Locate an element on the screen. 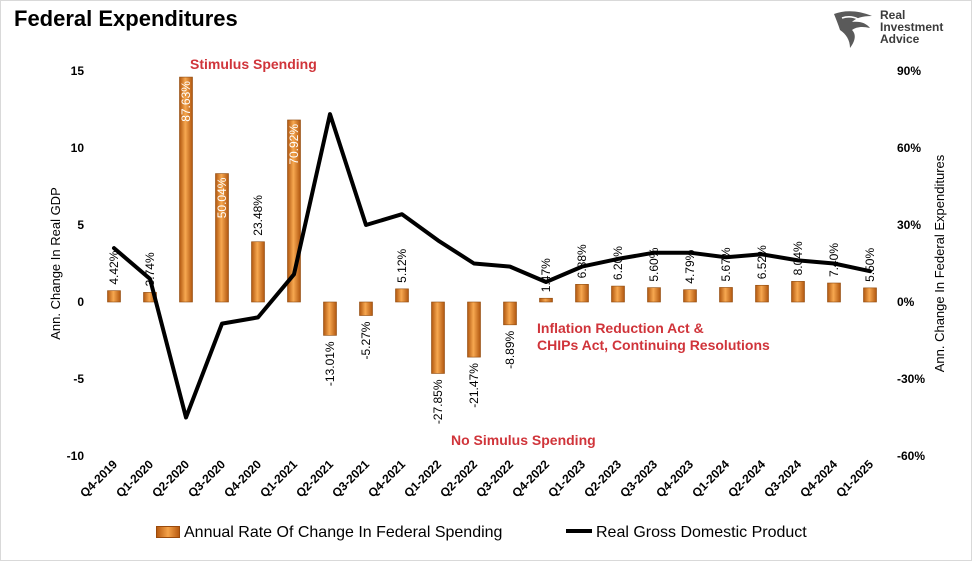 The height and width of the screenshot is (561, 972). logo-line-1: Real is located at coordinates (893, 15).